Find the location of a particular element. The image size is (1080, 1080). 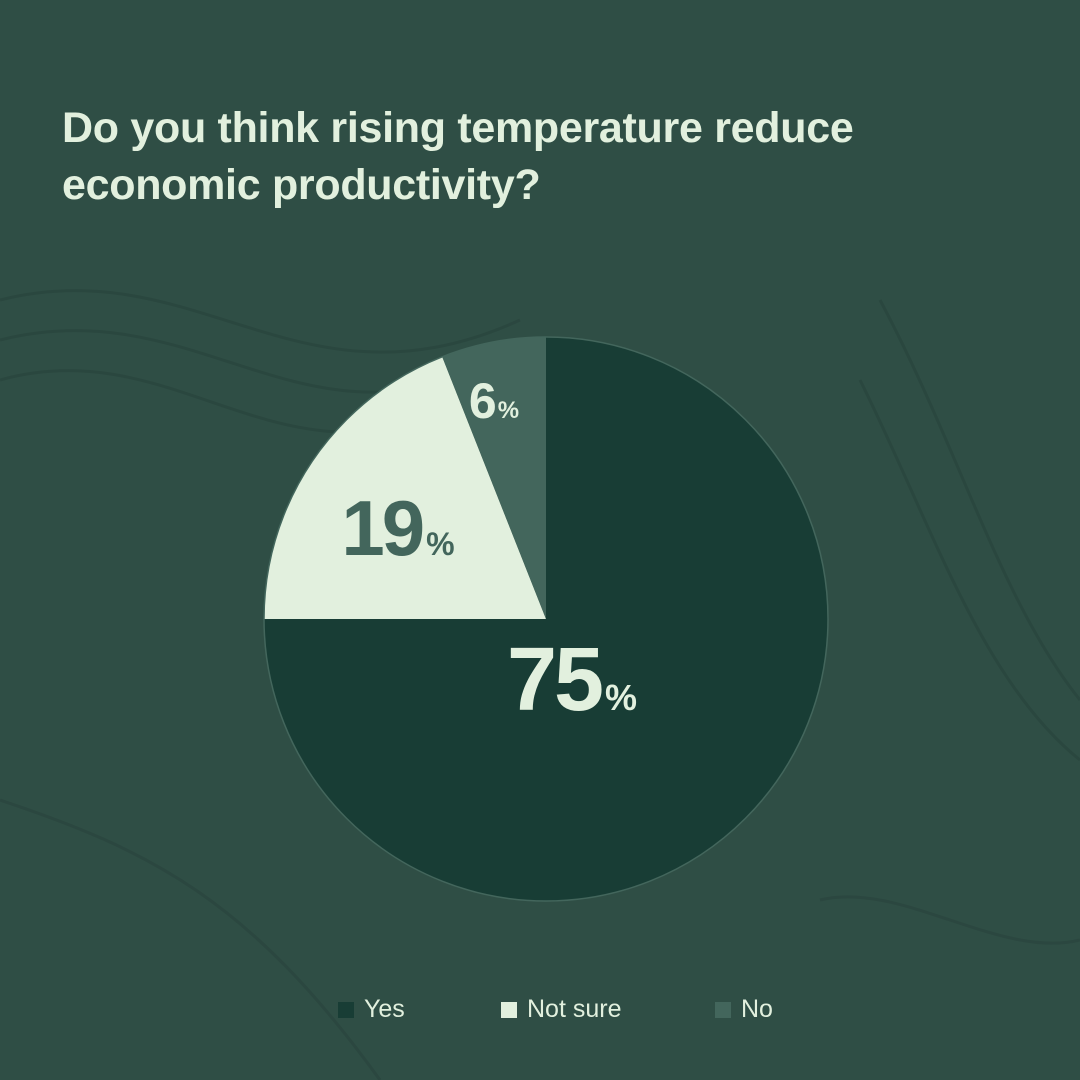

legend-item-not-sure: Not sure is located at coordinates (561, 1009).